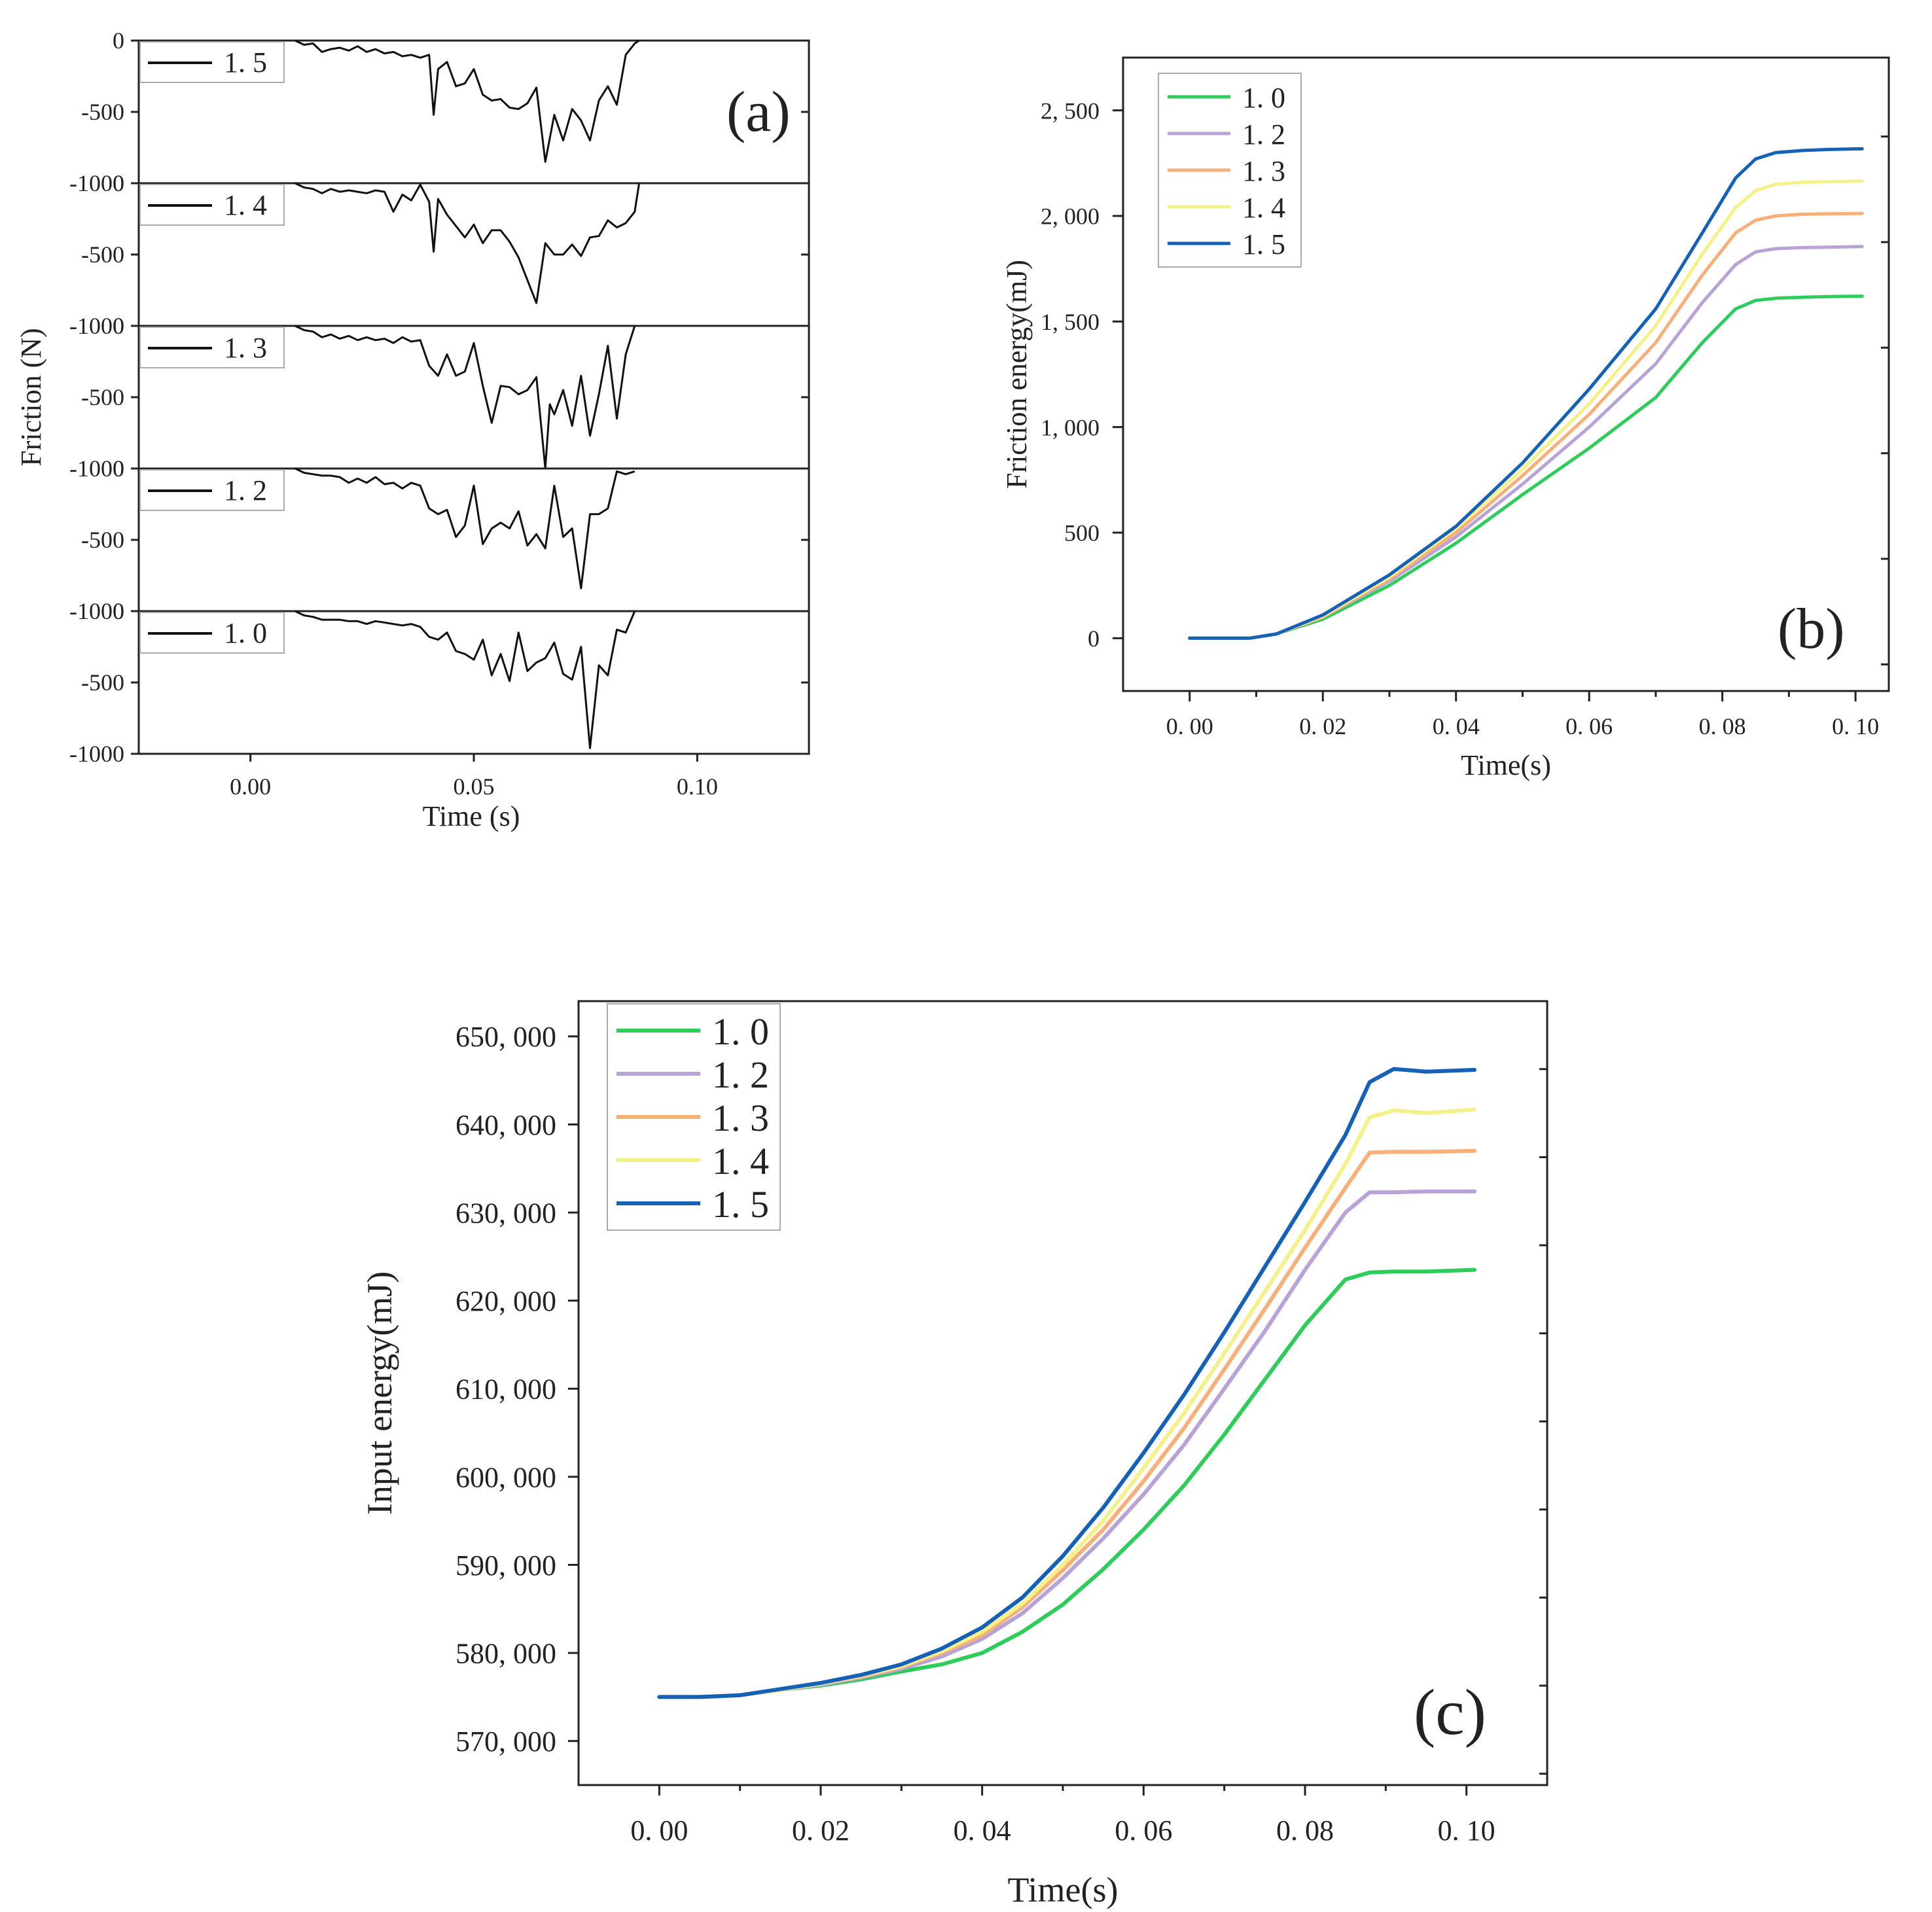  Describe the element at coordinates (1811, 629) in the screenshot. I see `panel-tag: (b)` at that location.